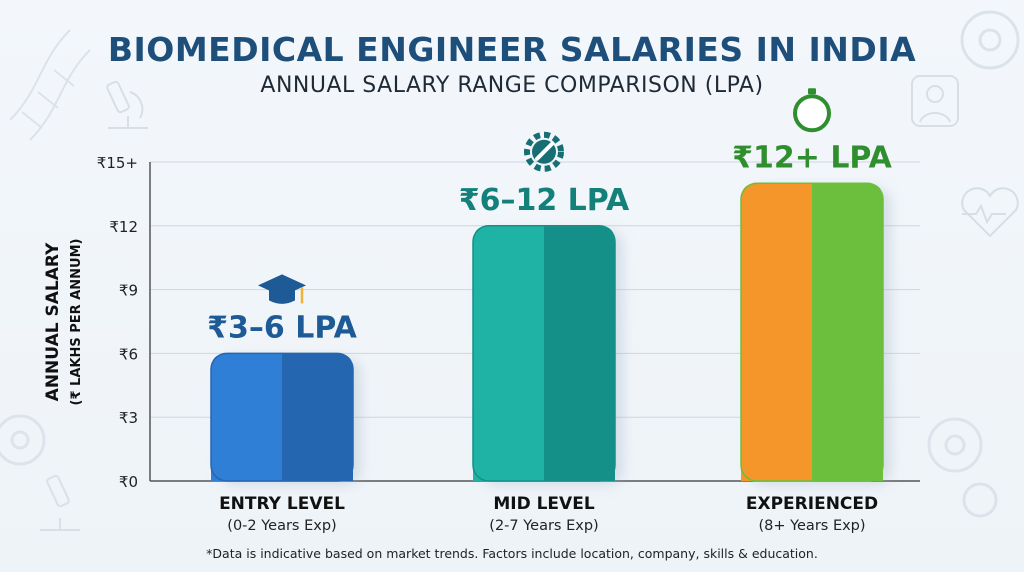  Describe the element at coordinates (117, 163) in the screenshot. I see `y-tick-label: ₹15+` at that location.